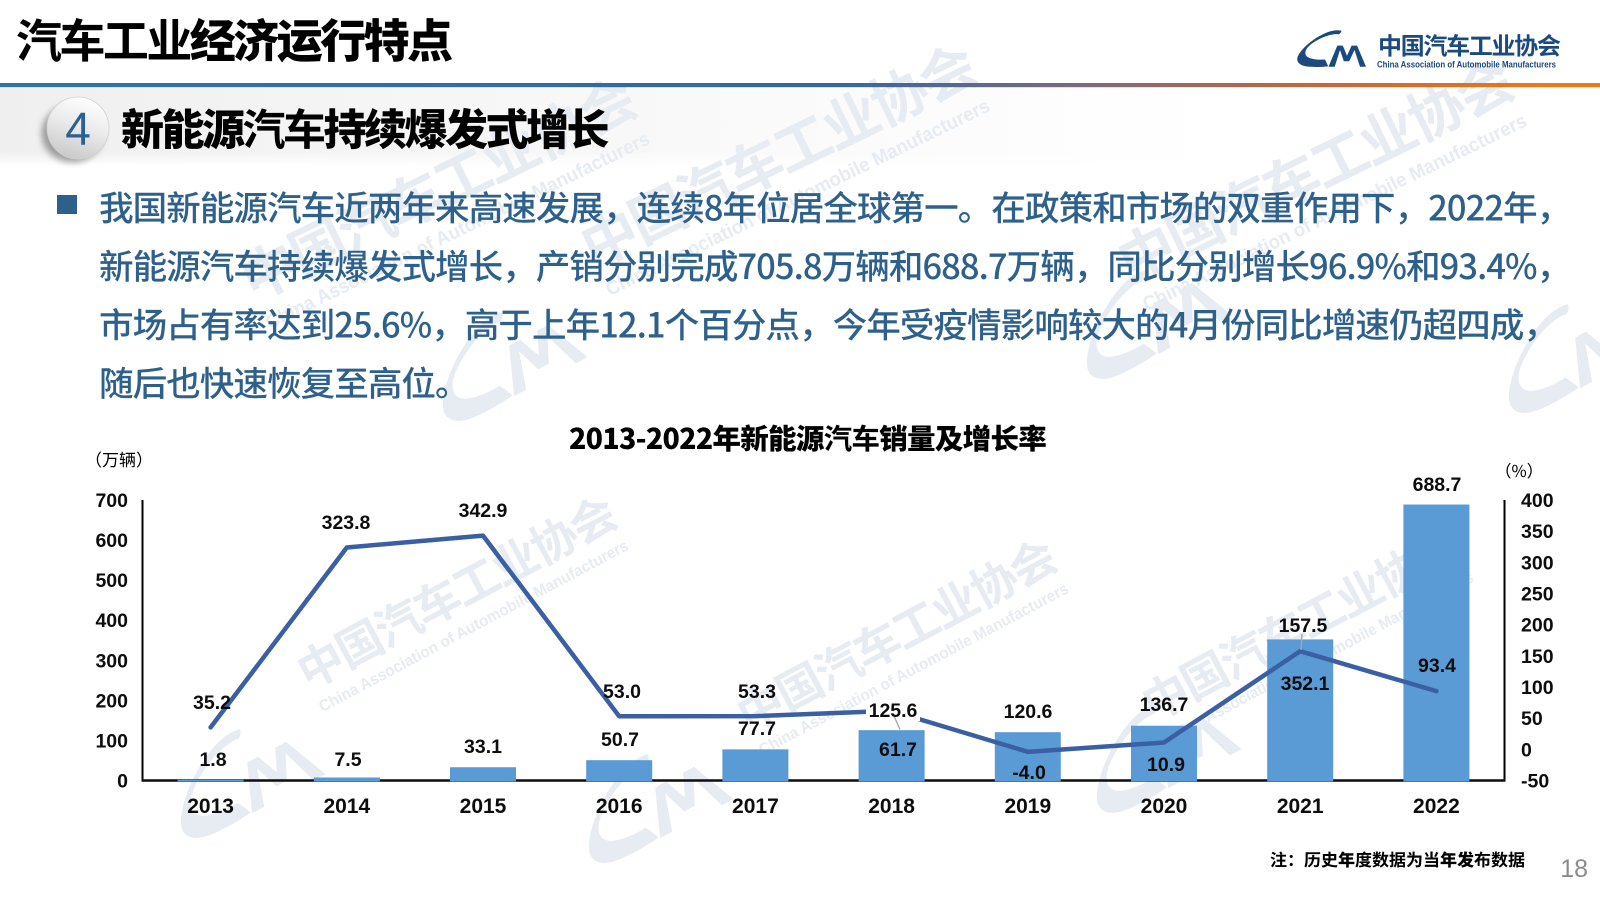  What do you see at coordinates (1164, 705) in the screenshot?
I see `svg-text: 136.7` at bounding box center [1164, 705].